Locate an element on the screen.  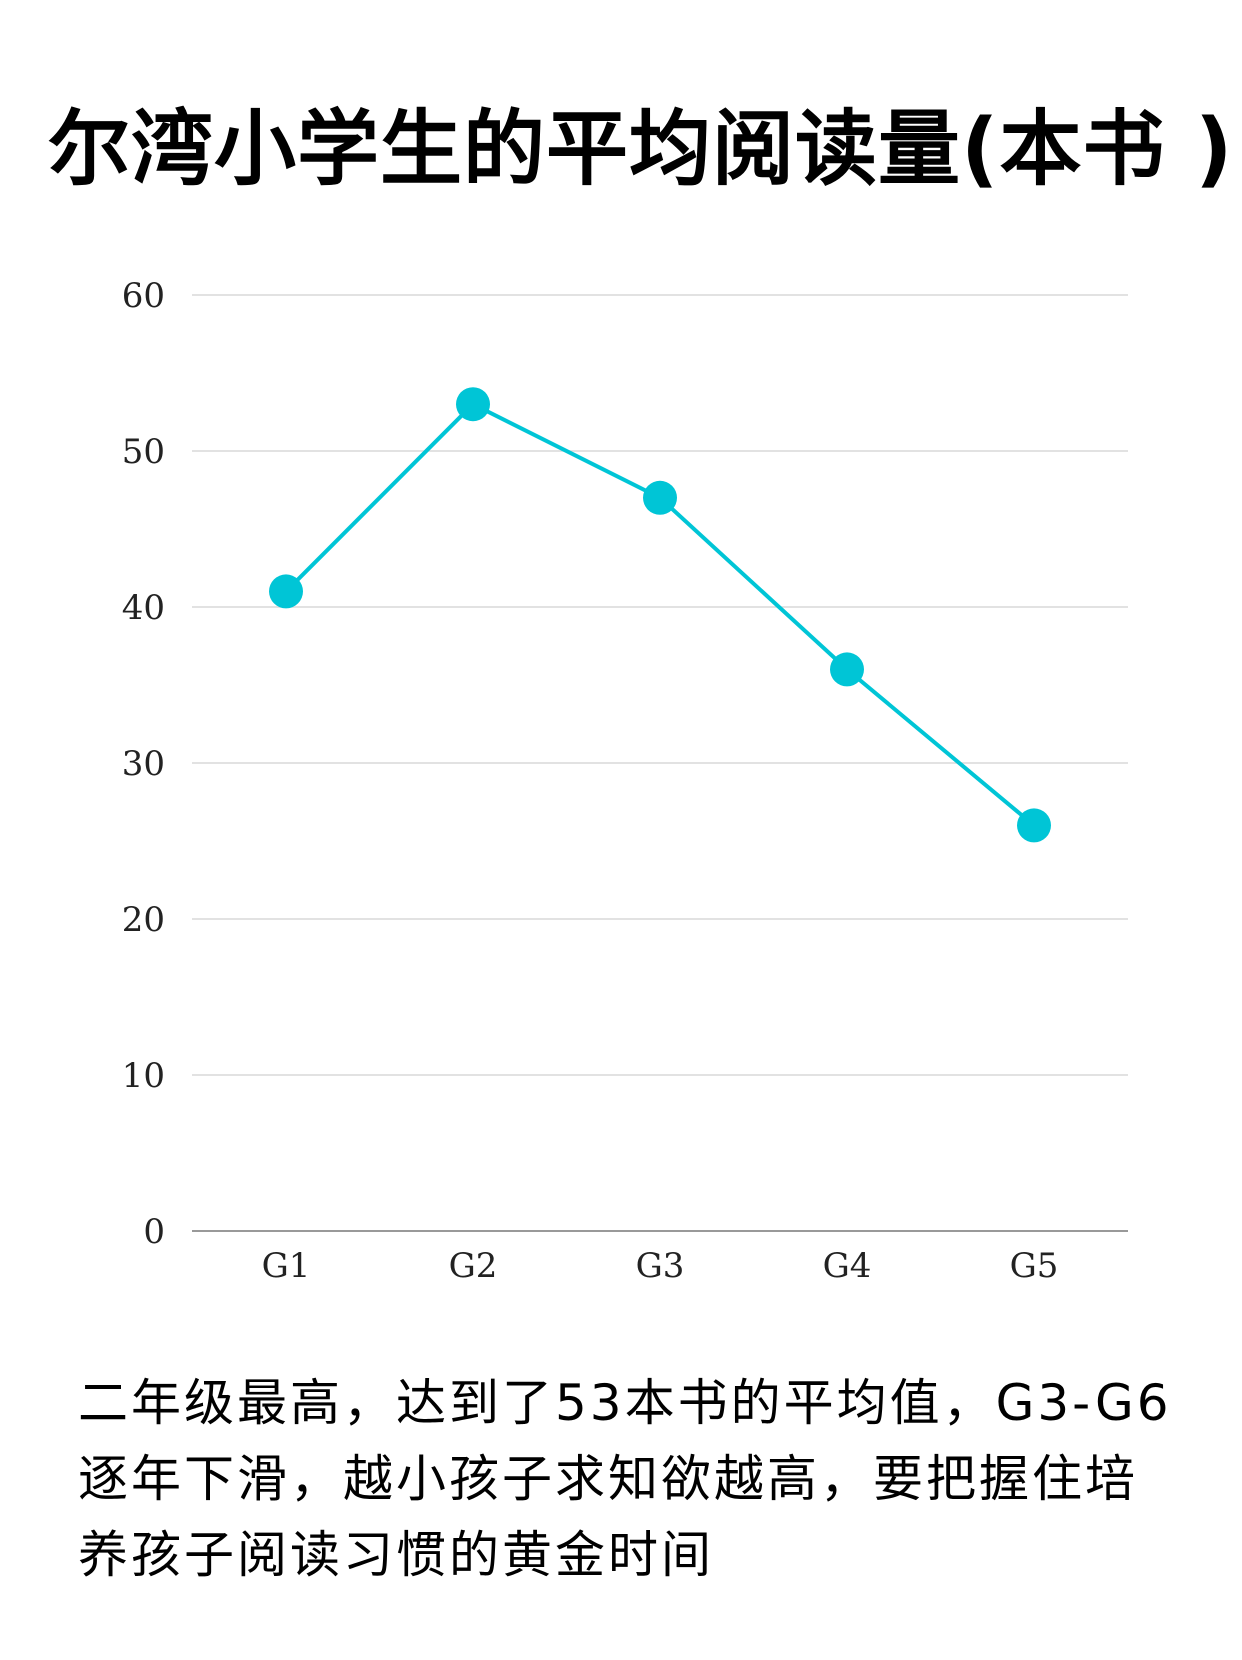
y-tick-label-60: 60 is located at coordinates (143, 296).